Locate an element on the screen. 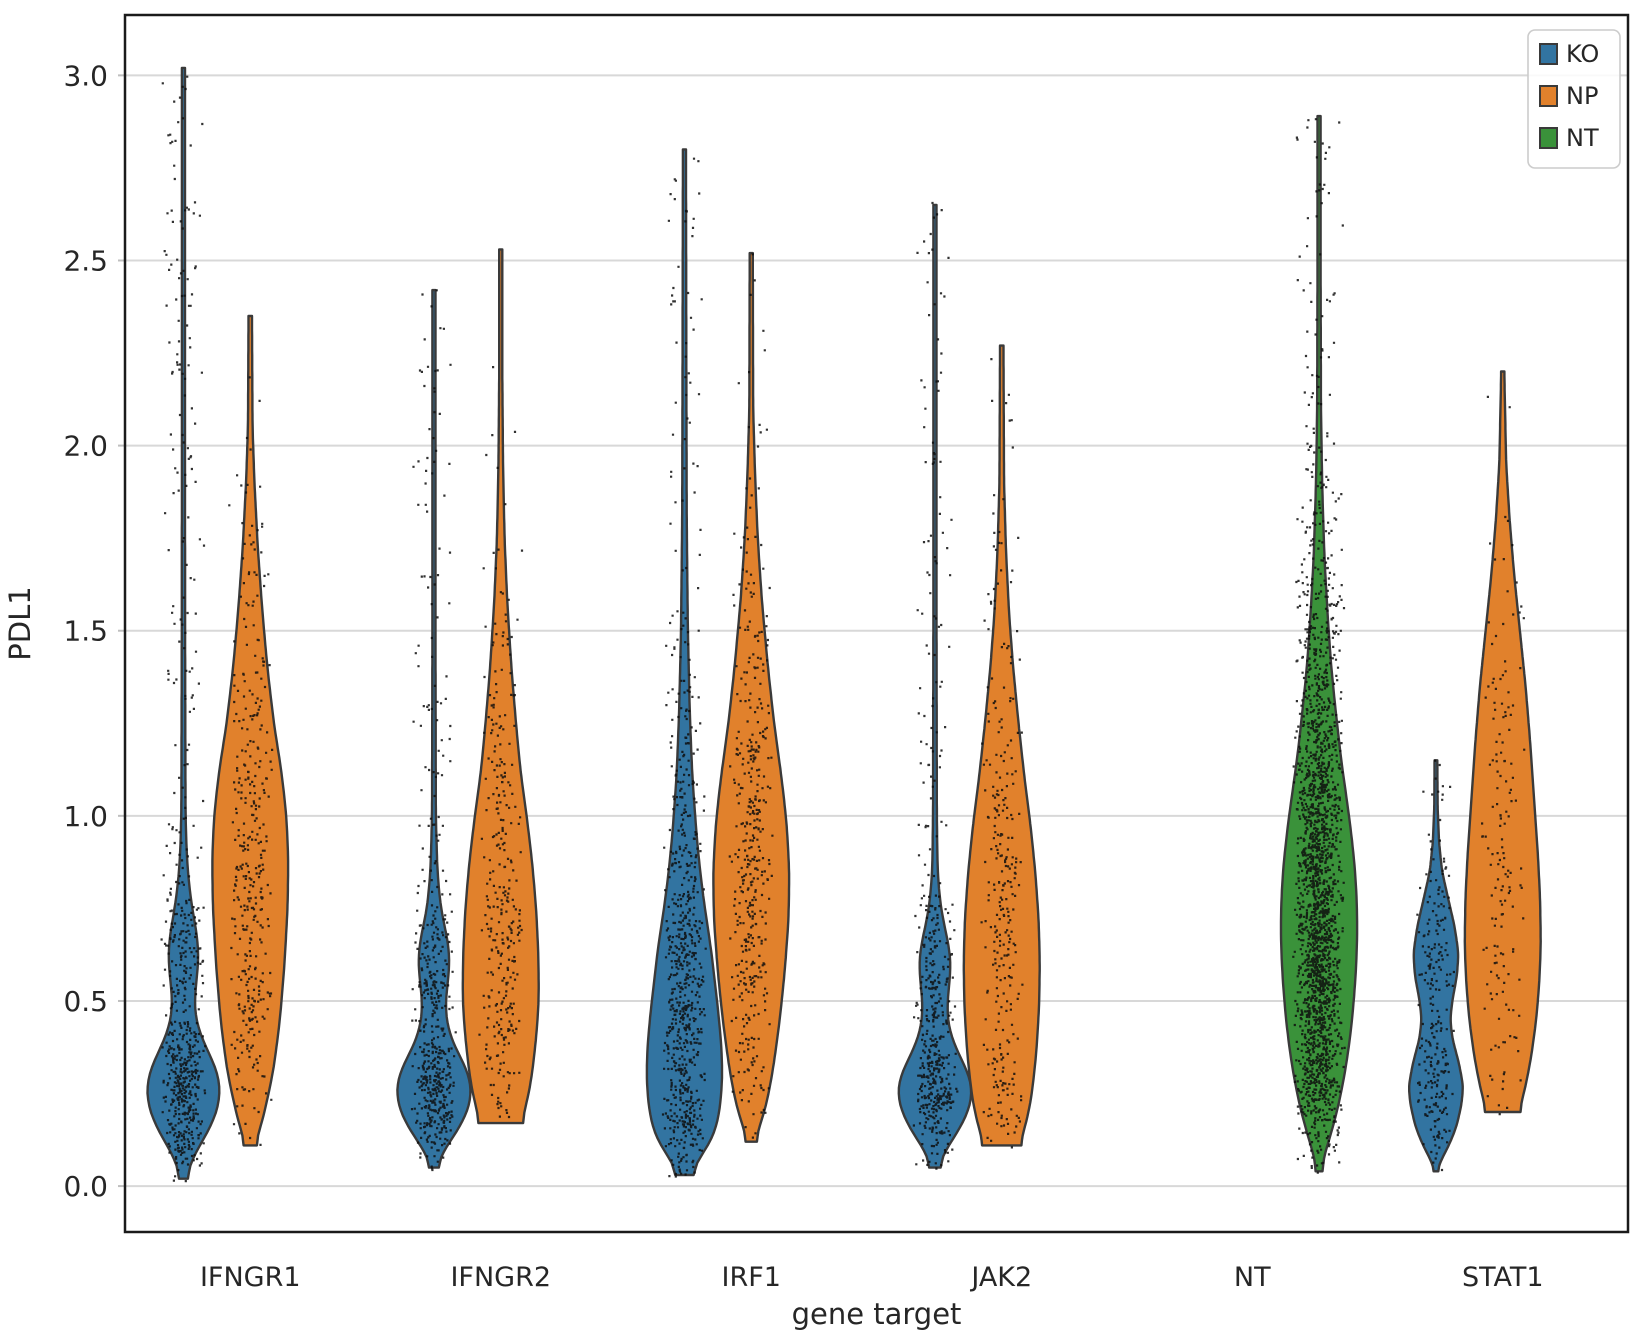 The width and height of the screenshot is (1646, 1340). violin-ifngr1-np is located at coordinates (250, 730).